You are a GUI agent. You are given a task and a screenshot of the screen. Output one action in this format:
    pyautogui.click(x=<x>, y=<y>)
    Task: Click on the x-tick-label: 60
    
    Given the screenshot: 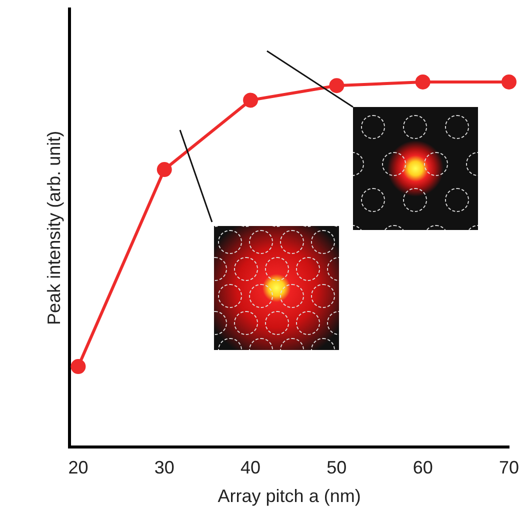 What is the action you would take?
    pyautogui.click(x=422, y=468)
    